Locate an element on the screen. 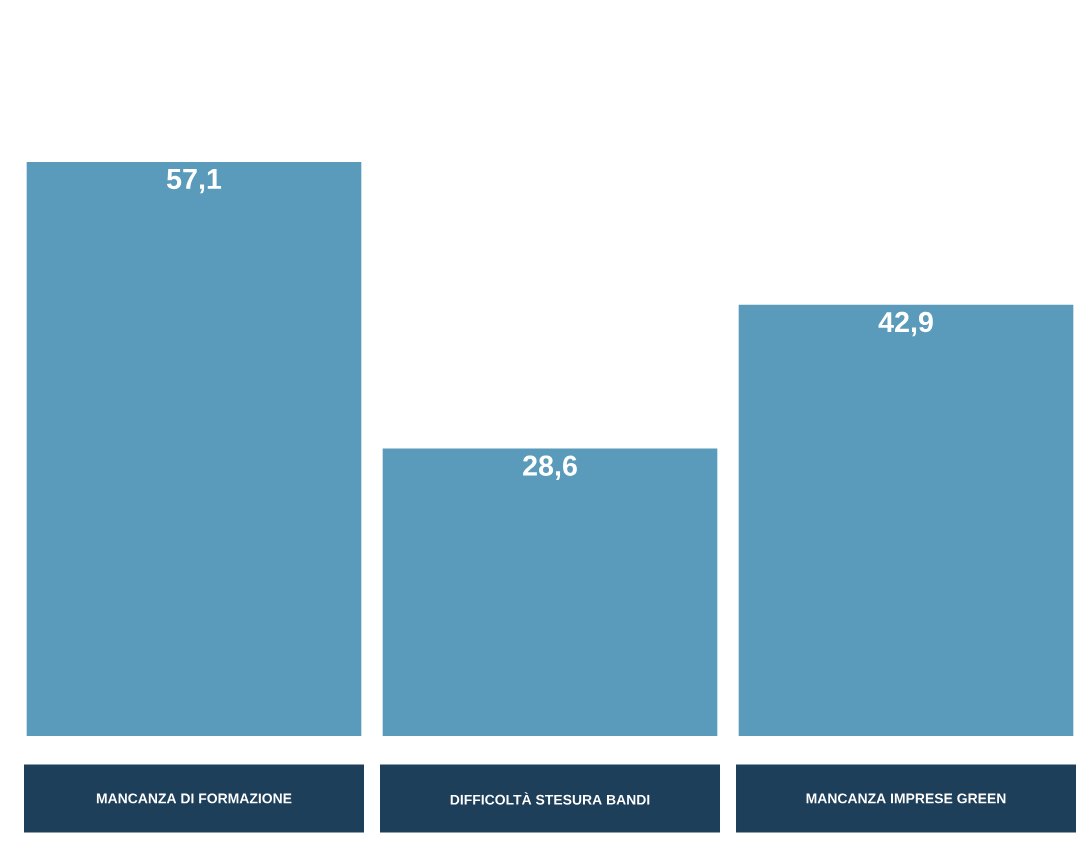 The image size is (1084, 856). data-label: 28,6 is located at coordinates (550, 468).